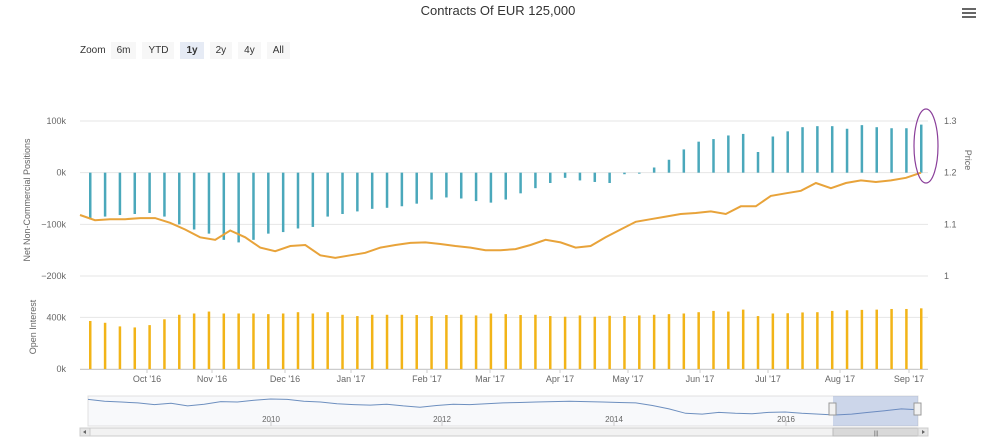 The image size is (996, 446). What do you see at coordinates (84, 432) in the screenshot?
I see `scrollbar-left-arrow-icon` at bounding box center [84, 432].